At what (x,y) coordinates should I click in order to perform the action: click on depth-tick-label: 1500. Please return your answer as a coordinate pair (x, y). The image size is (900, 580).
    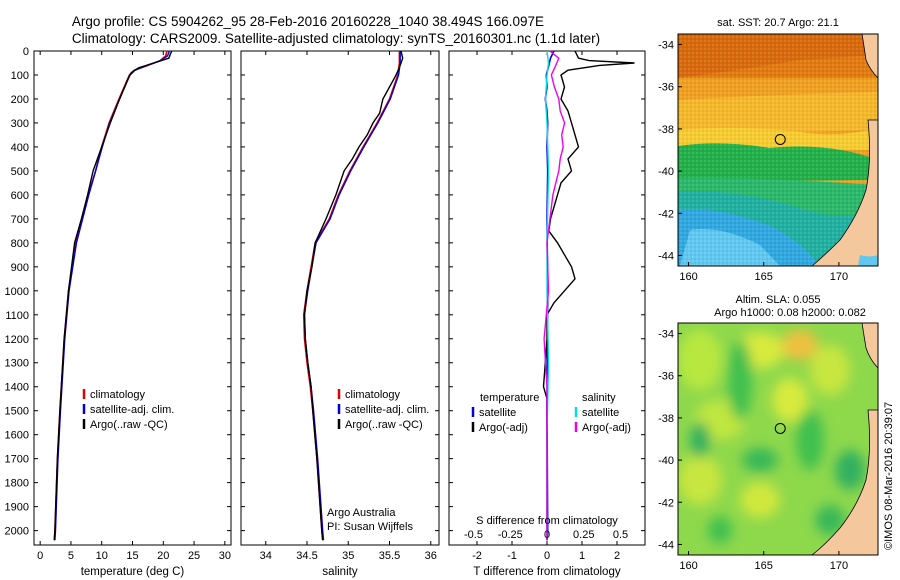
    Looking at the image, I should click on (17, 412).